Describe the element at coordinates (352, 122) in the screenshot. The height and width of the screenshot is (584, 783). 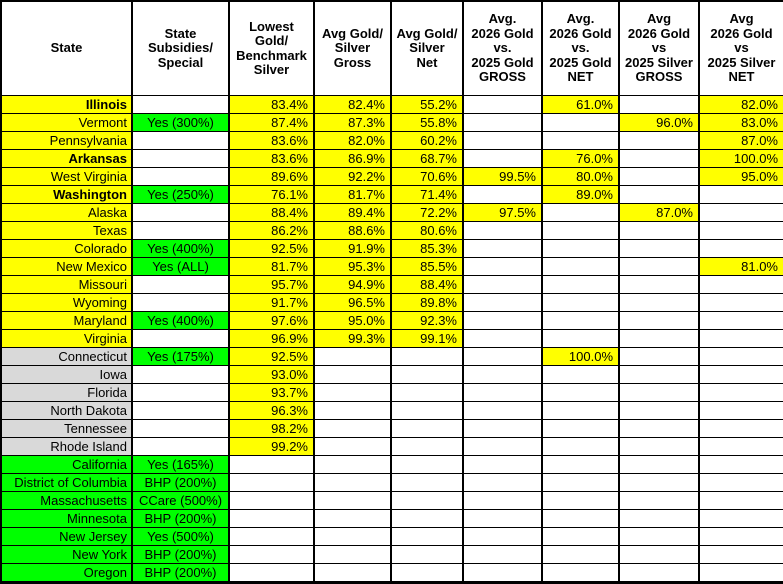
I see `value-cell: 87.3%` at that location.